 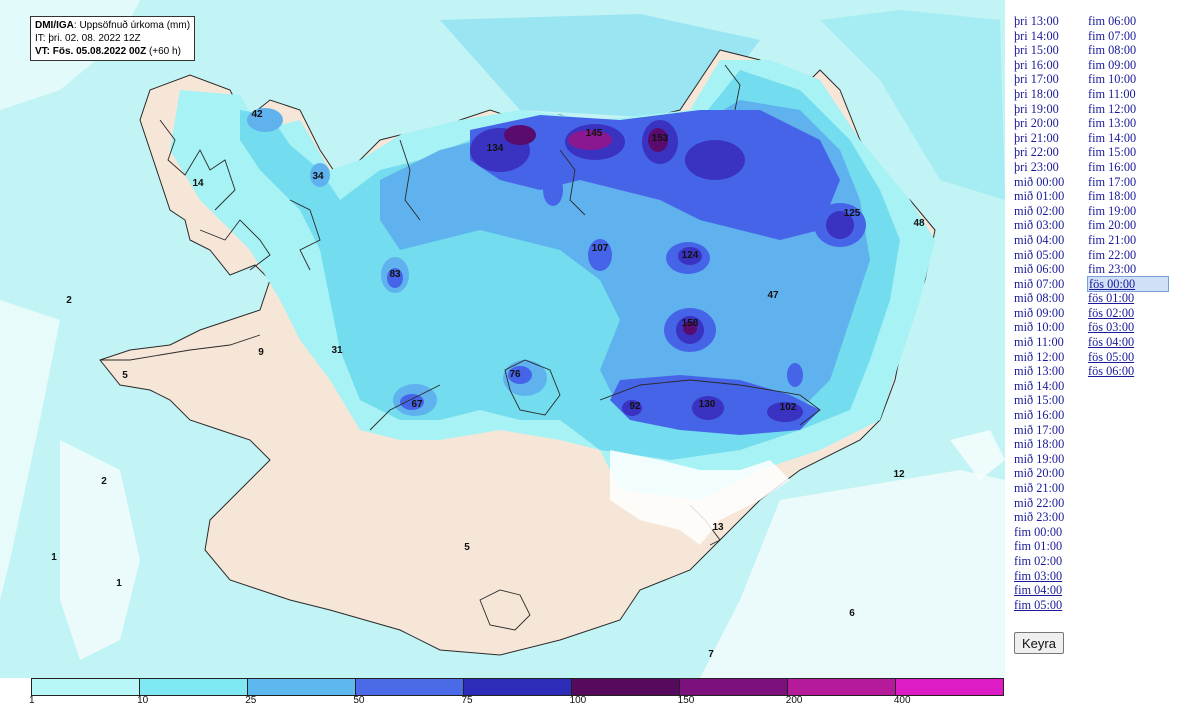 What do you see at coordinates (1036, 50) in the screenshot?
I see `time-option: þri 15:00` at bounding box center [1036, 50].